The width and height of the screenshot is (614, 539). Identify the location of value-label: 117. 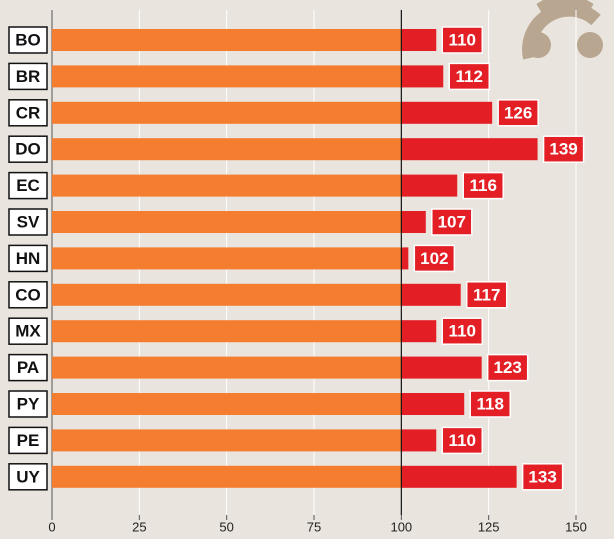
(486, 294).